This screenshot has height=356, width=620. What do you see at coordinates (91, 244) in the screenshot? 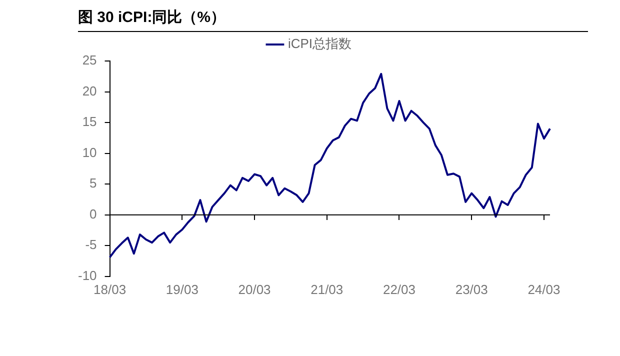
I see `y-tick-label: -5` at bounding box center [91, 244].